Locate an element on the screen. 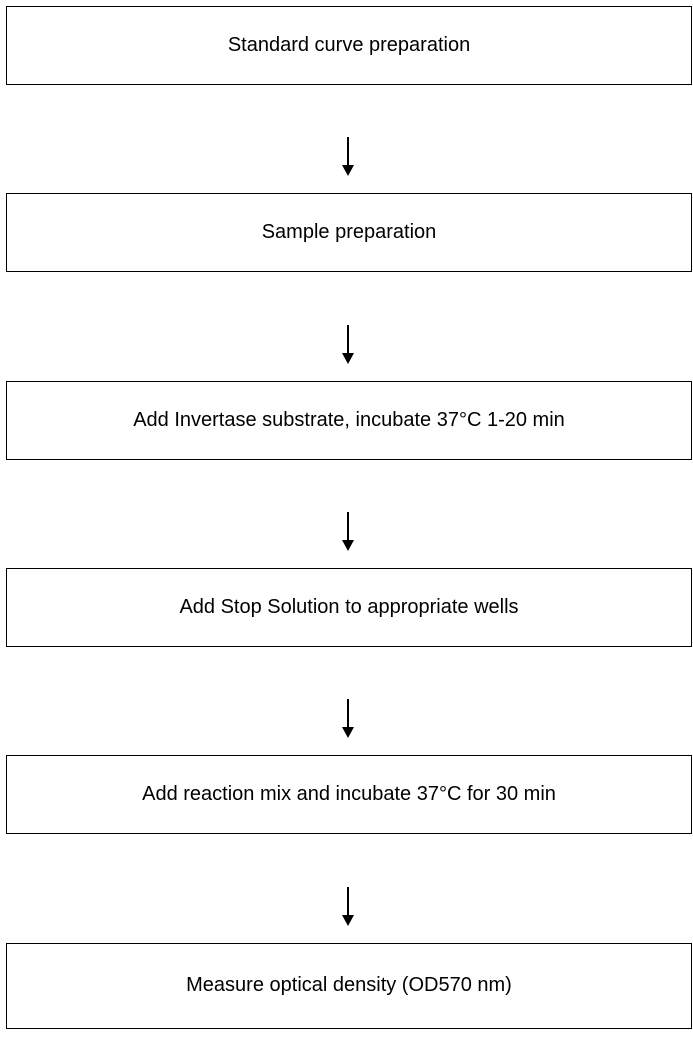 This screenshot has width=693, height=1056. step-box-sample-preparation: Sample preparation is located at coordinates (349, 232).